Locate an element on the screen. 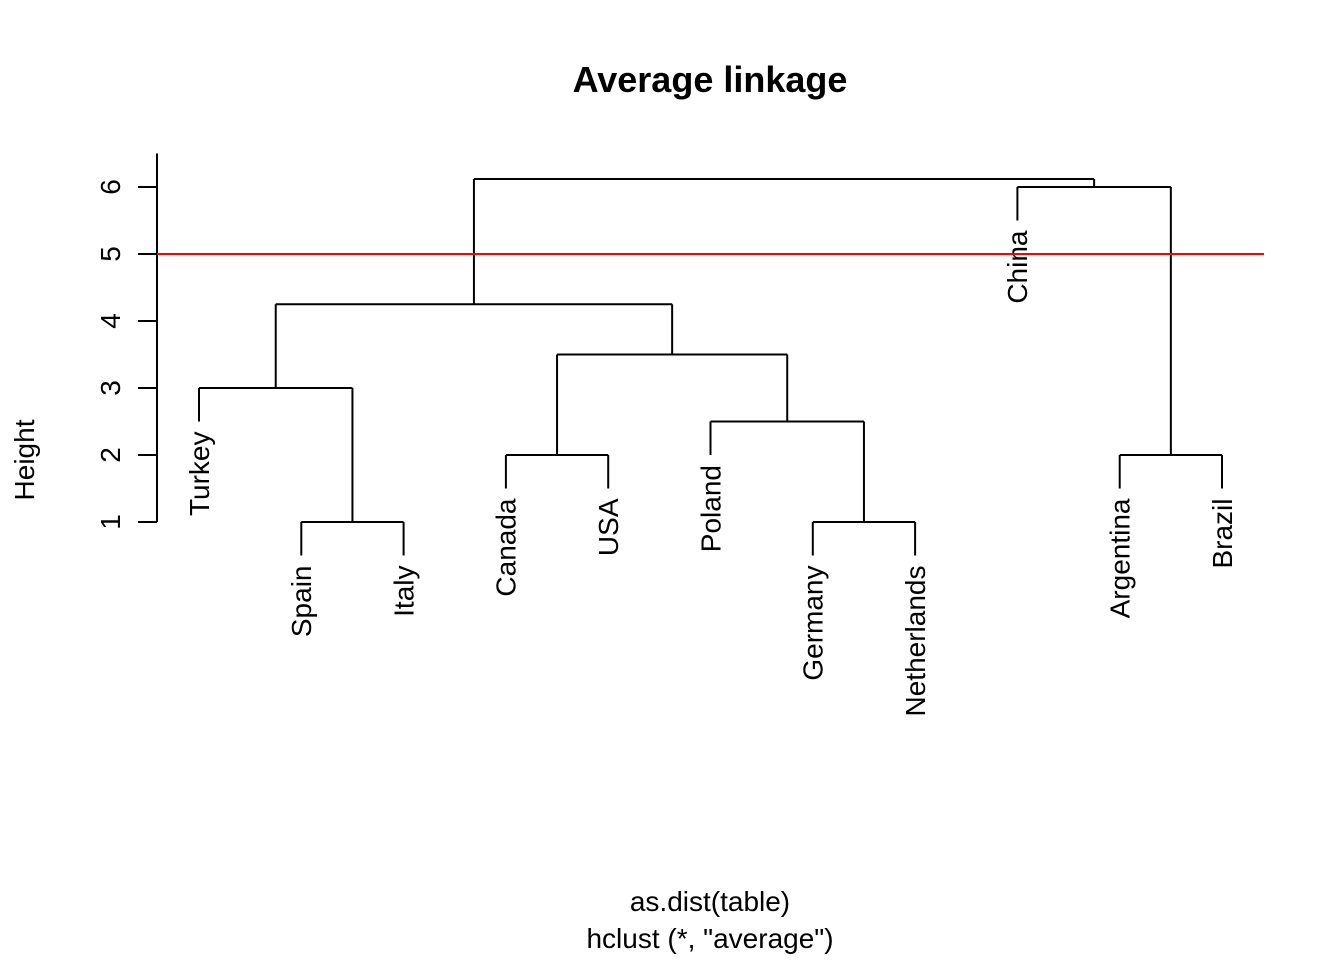 The height and width of the screenshot is (960, 1344). leaf-label-turkey: Turkey is located at coordinates (199, 474).